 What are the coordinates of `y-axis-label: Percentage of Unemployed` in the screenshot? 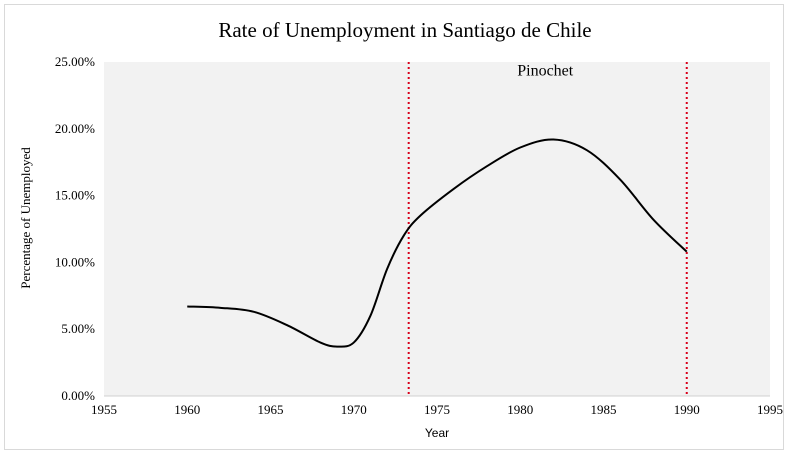 It's located at (25, 218).